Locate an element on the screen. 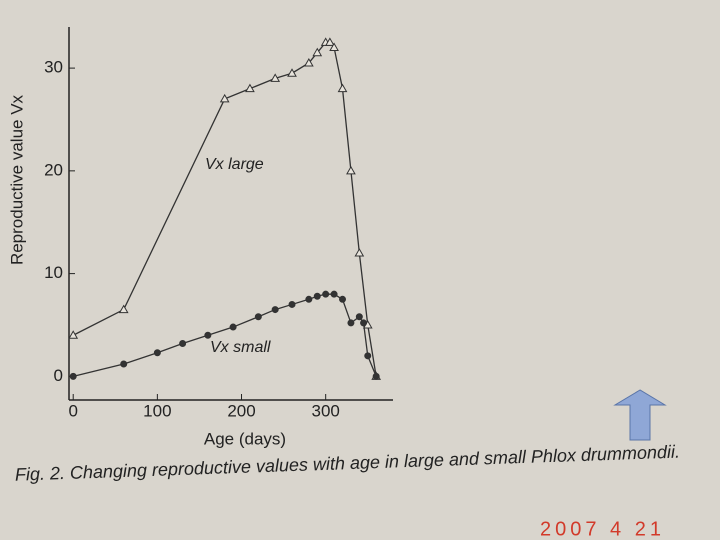  y-axis-label: Reproductive value Vx is located at coordinates (16, 179).